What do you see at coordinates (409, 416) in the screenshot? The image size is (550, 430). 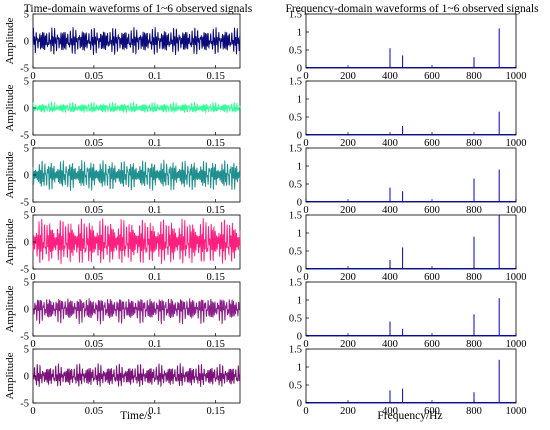 I see `frequency-axis-label: Frequency/Hz` at bounding box center [409, 416].